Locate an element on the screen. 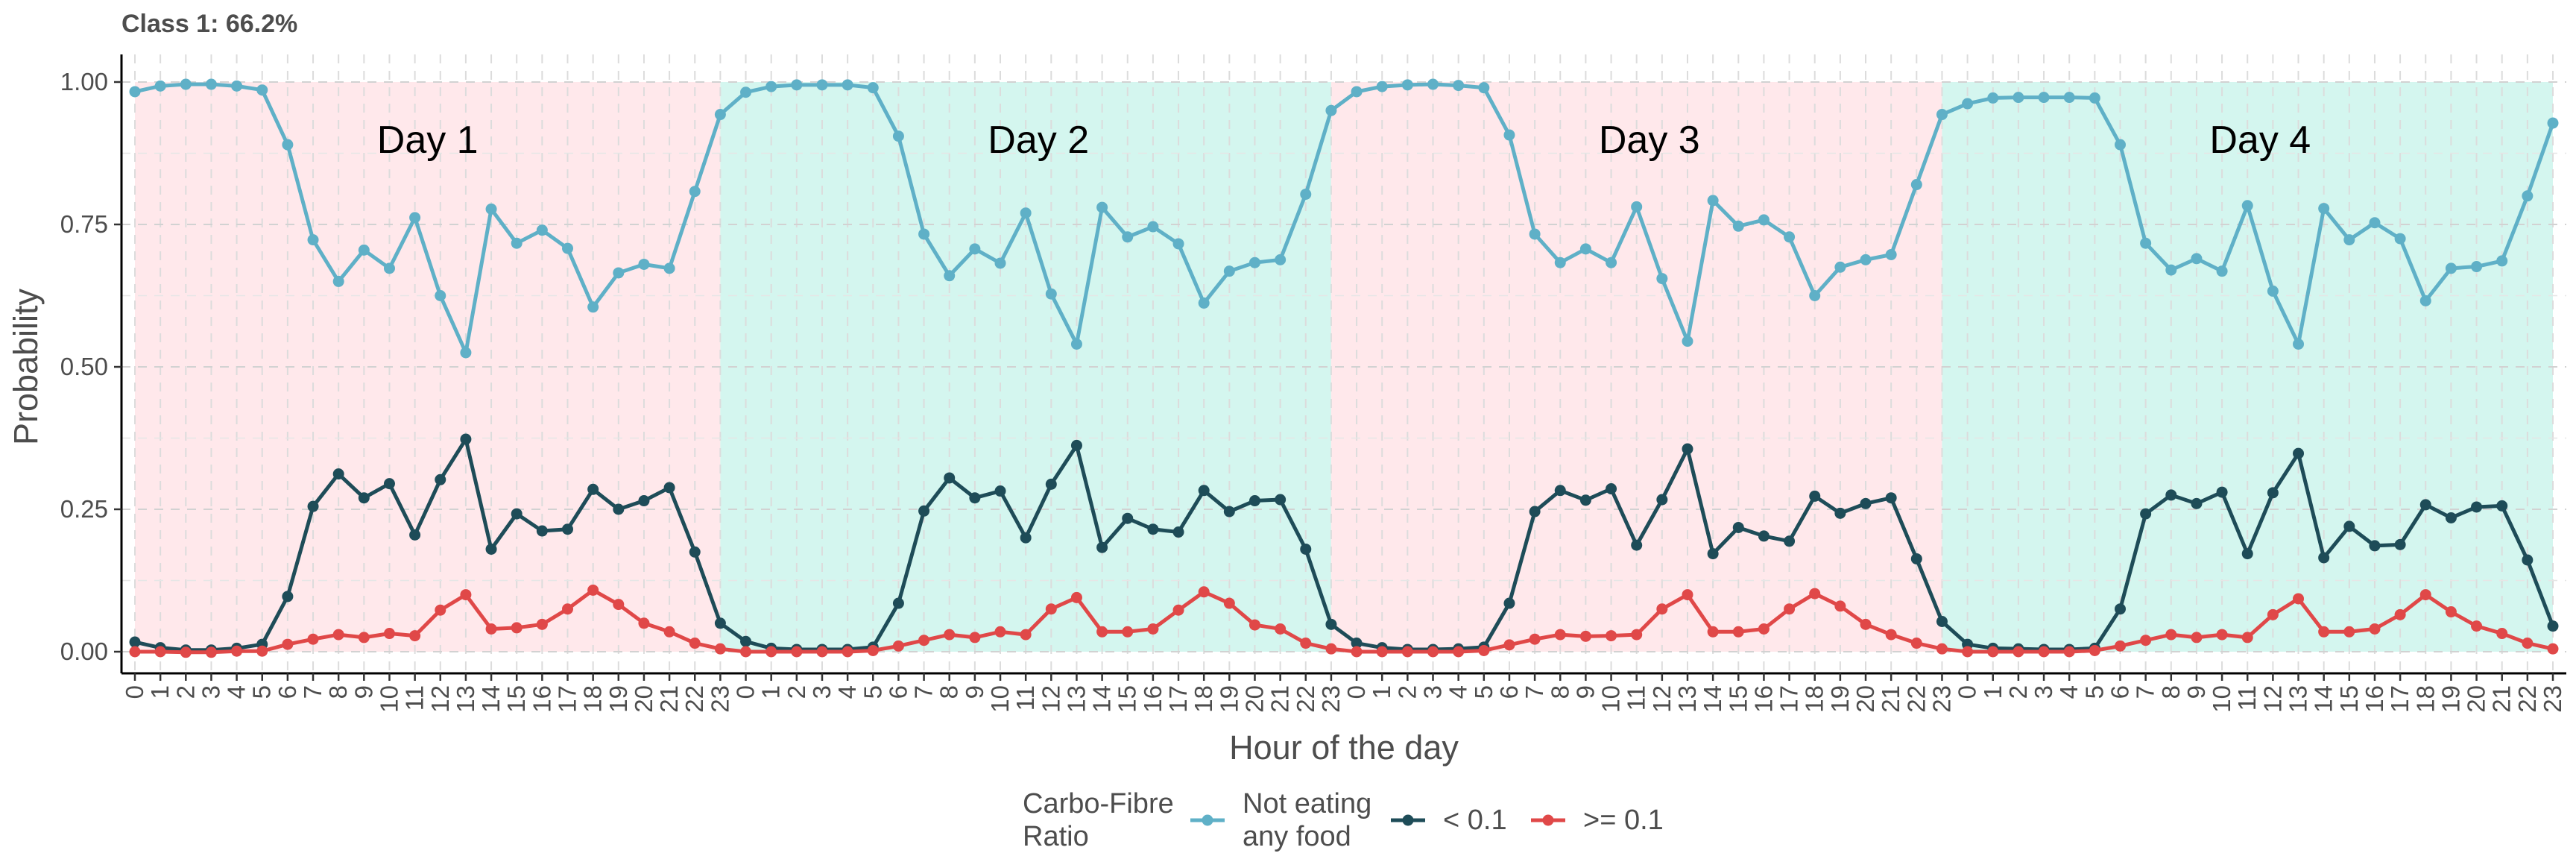 This screenshot has height=859, width=2576. x-tick-label: 1 is located at coordinates (1381, 692).